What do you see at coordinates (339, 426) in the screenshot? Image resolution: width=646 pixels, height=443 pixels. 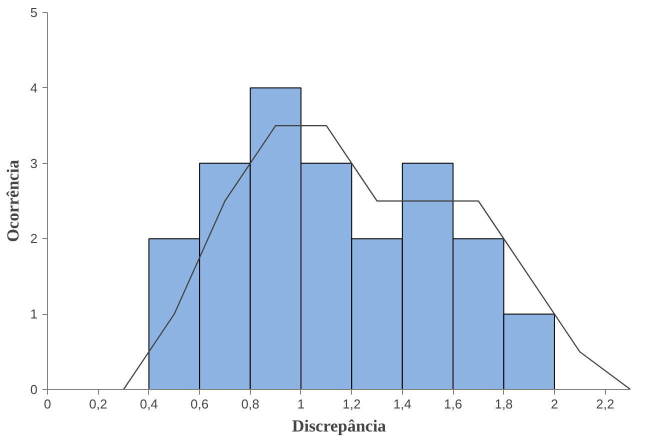 I see `x-axis-title: Discrepância` at bounding box center [339, 426].